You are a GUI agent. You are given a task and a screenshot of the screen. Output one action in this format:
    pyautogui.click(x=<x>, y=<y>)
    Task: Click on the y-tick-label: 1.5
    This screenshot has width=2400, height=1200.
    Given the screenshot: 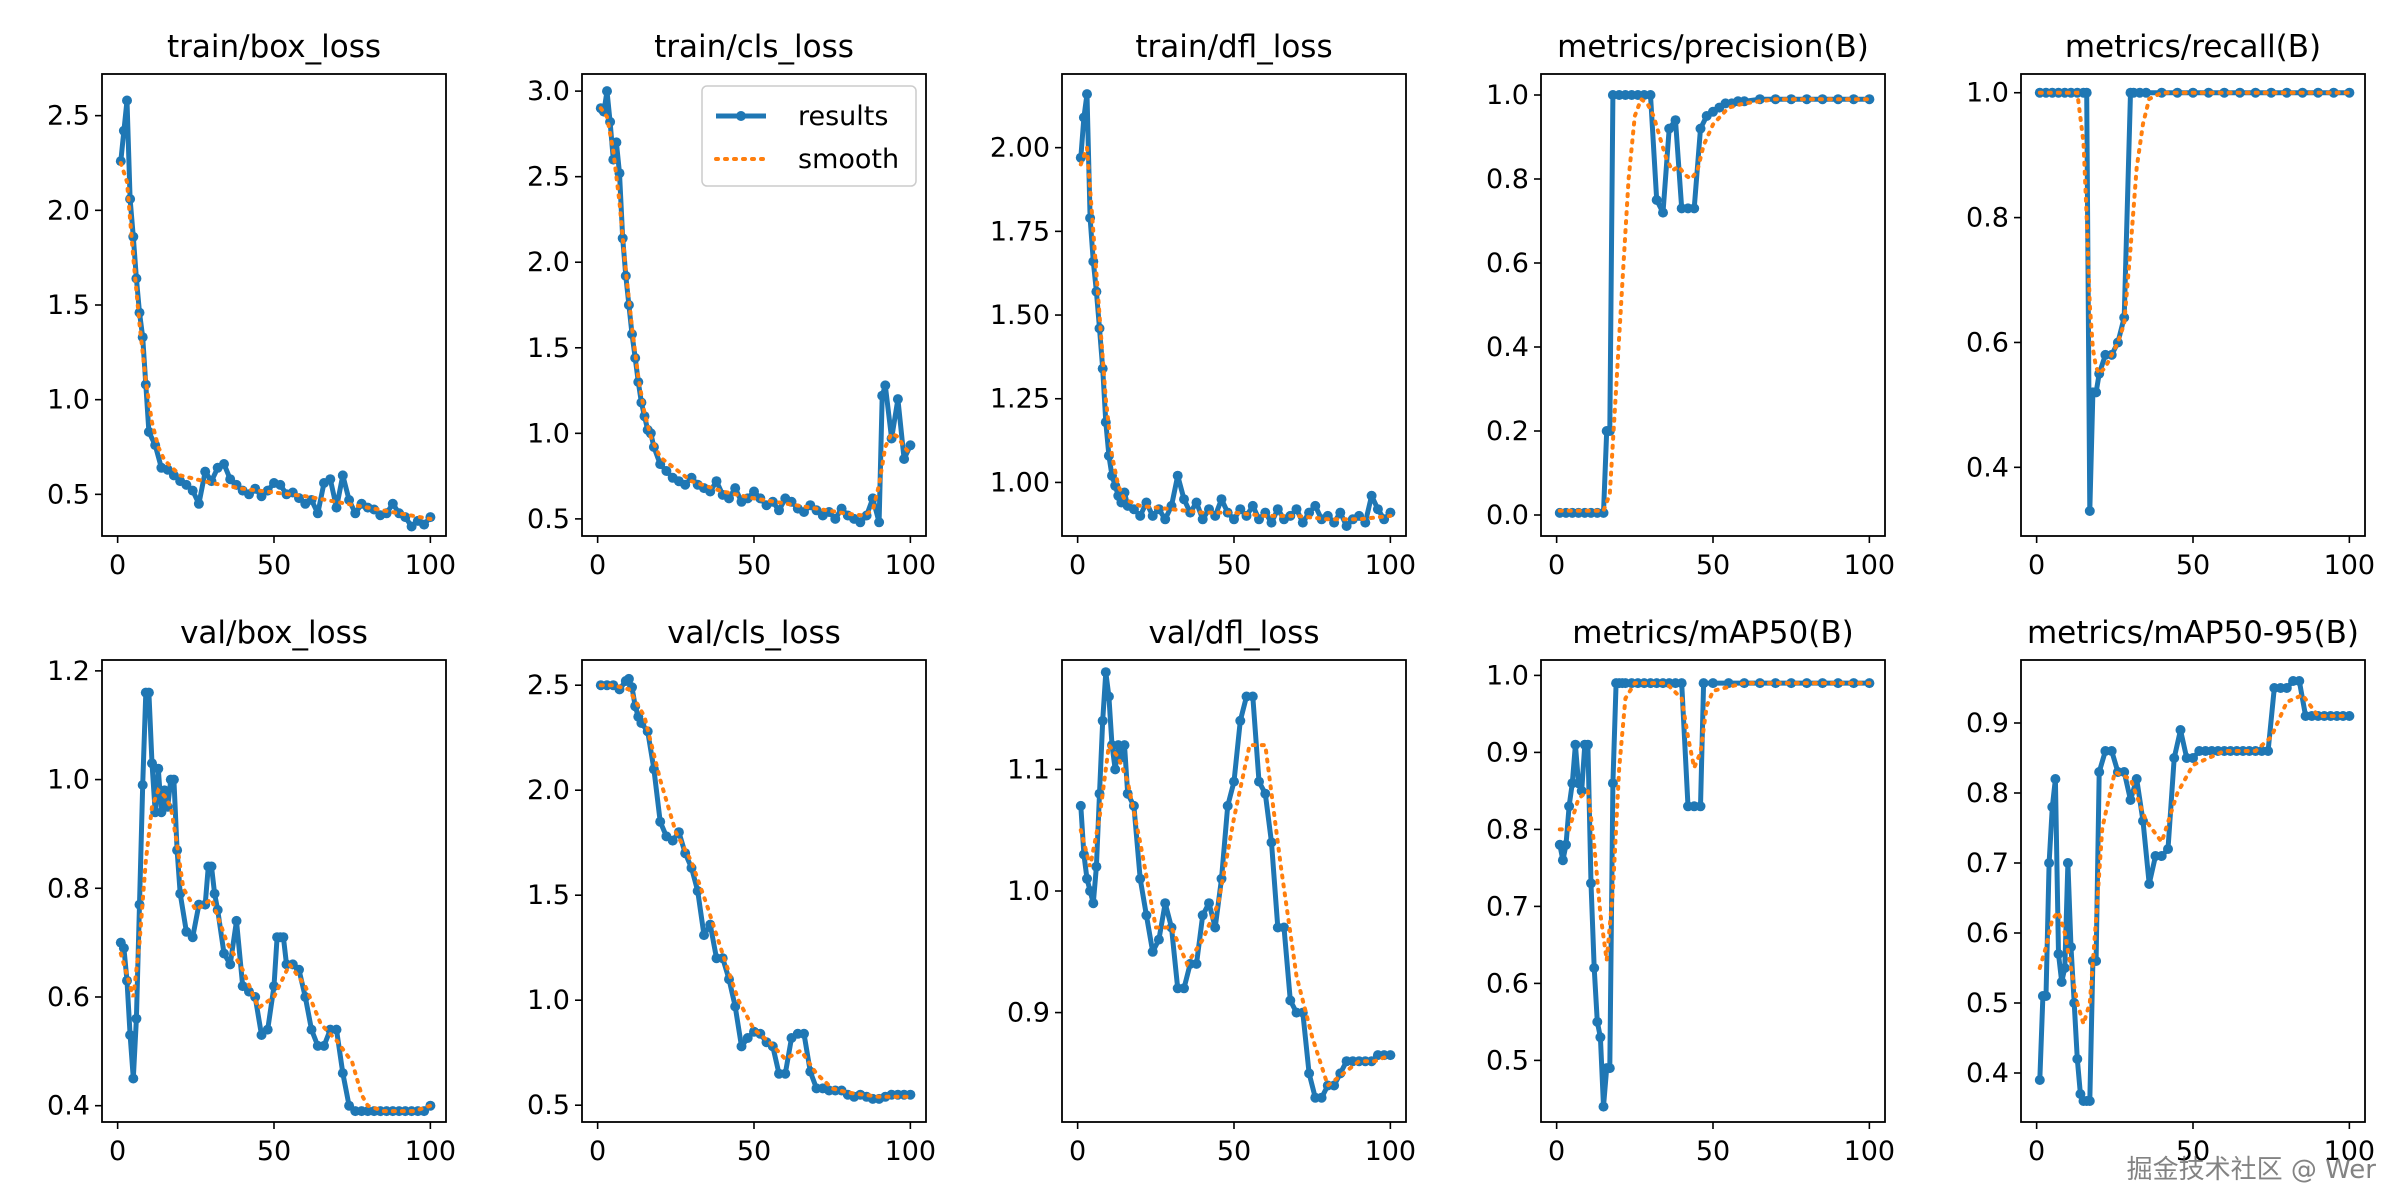 What is the action you would take?
    pyautogui.click(x=548, y=348)
    